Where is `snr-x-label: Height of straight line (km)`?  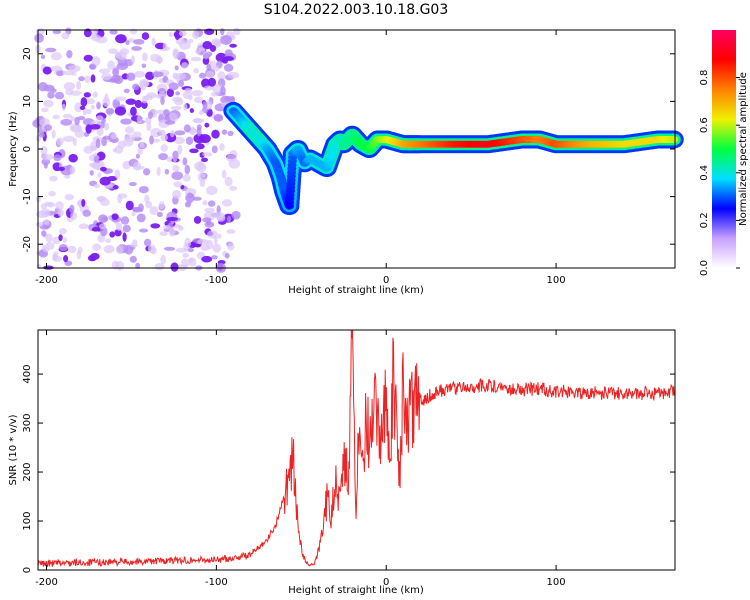
snr-x-label: Height of straight line (km) is located at coordinates (356, 590).